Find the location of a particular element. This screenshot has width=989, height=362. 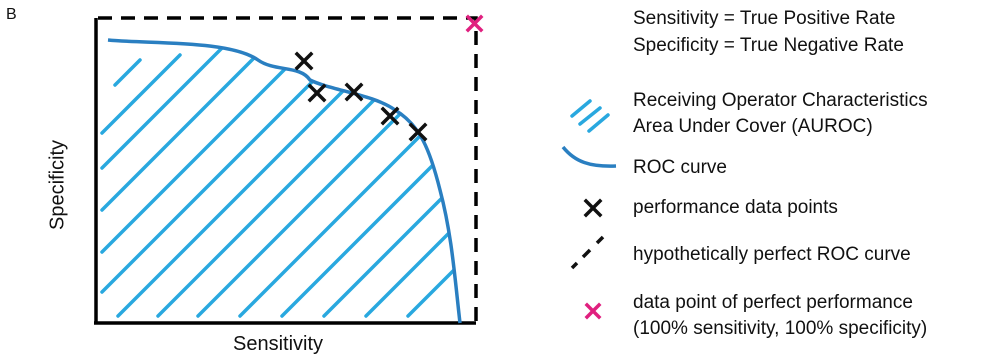

definition-sensitivity: Sensitivity = True Positive Rate is located at coordinates (764, 18).